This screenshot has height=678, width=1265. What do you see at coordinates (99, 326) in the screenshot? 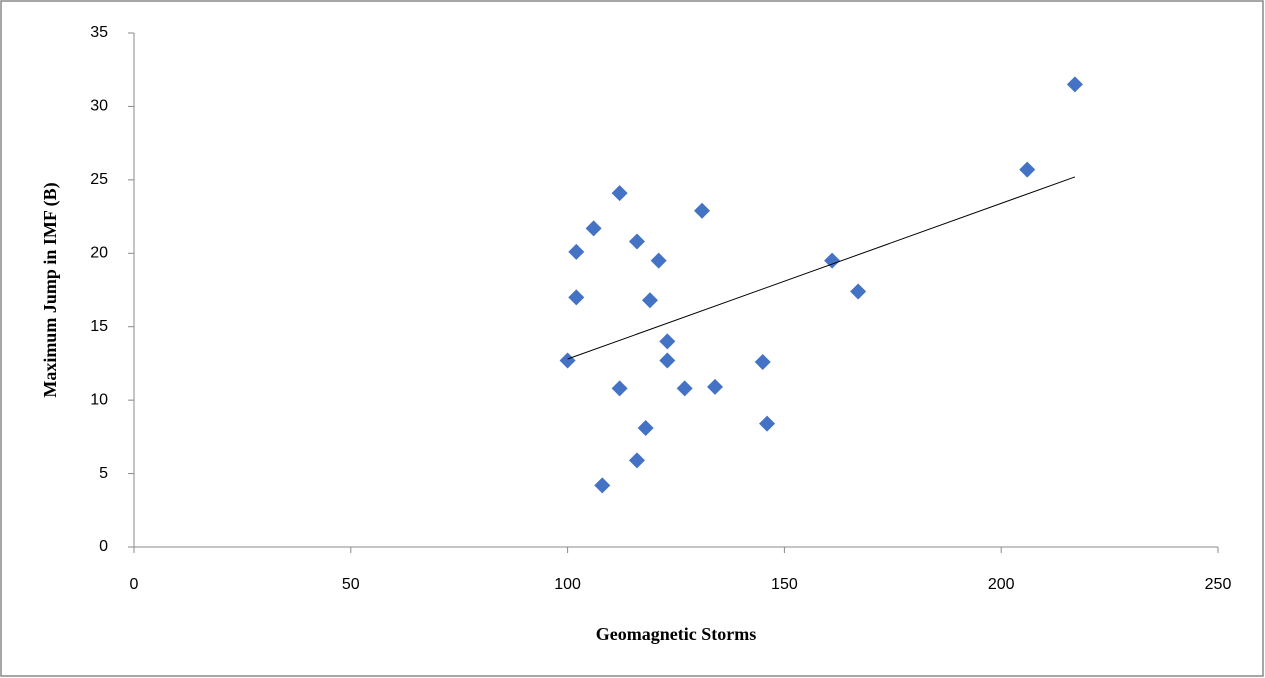
I see `y-tick-label: 15` at bounding box center [99, 326].